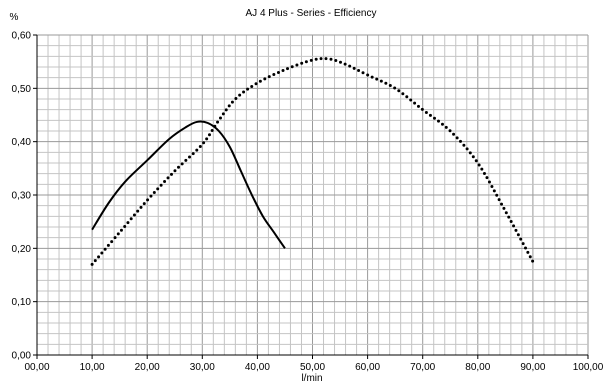  What do you see at coordinates (147, 367) in the screenshot?
I see `x-tick-label: 20,00` at bounding box center [147, 367].